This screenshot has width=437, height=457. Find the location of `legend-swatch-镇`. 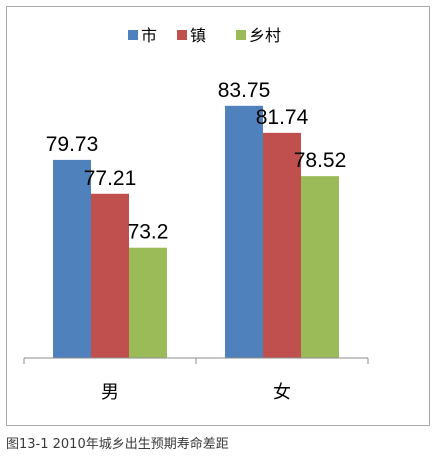

legend-swatch-镇 is located at coordinates (182, 35).